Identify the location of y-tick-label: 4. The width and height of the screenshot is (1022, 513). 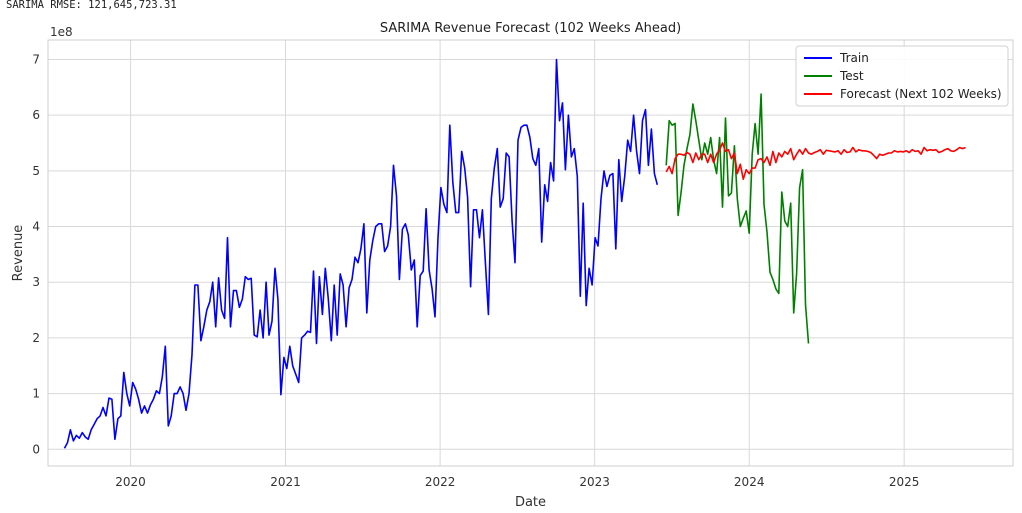
(36, 227).